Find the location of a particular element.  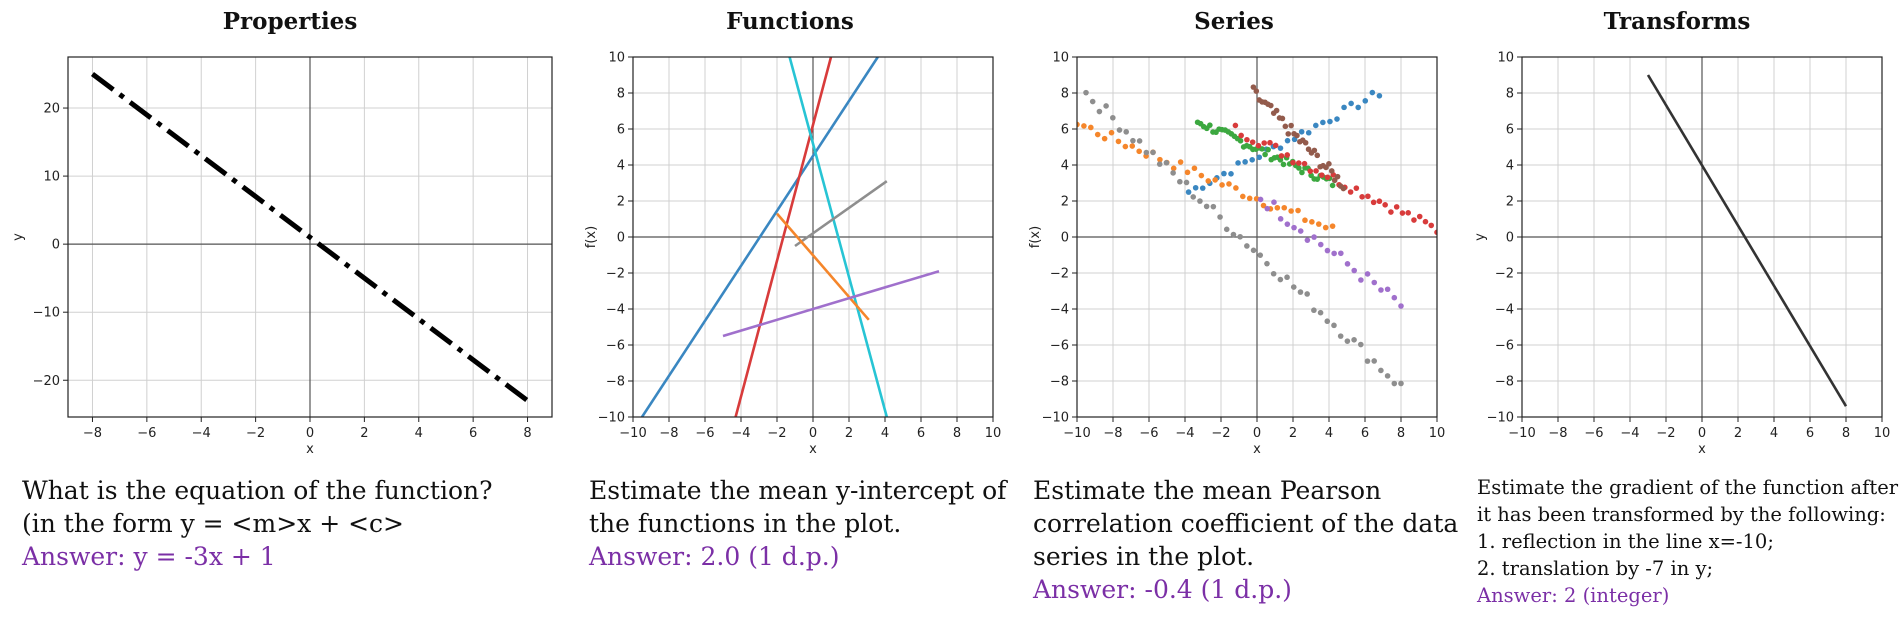

x-tick-label: −8 is located at coordinates (668, 433).